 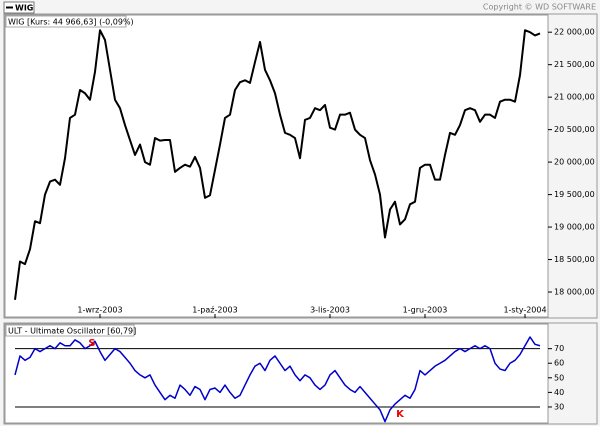 I want to click on y-tick-label: 20 500,00, so click(x=574, y=129).